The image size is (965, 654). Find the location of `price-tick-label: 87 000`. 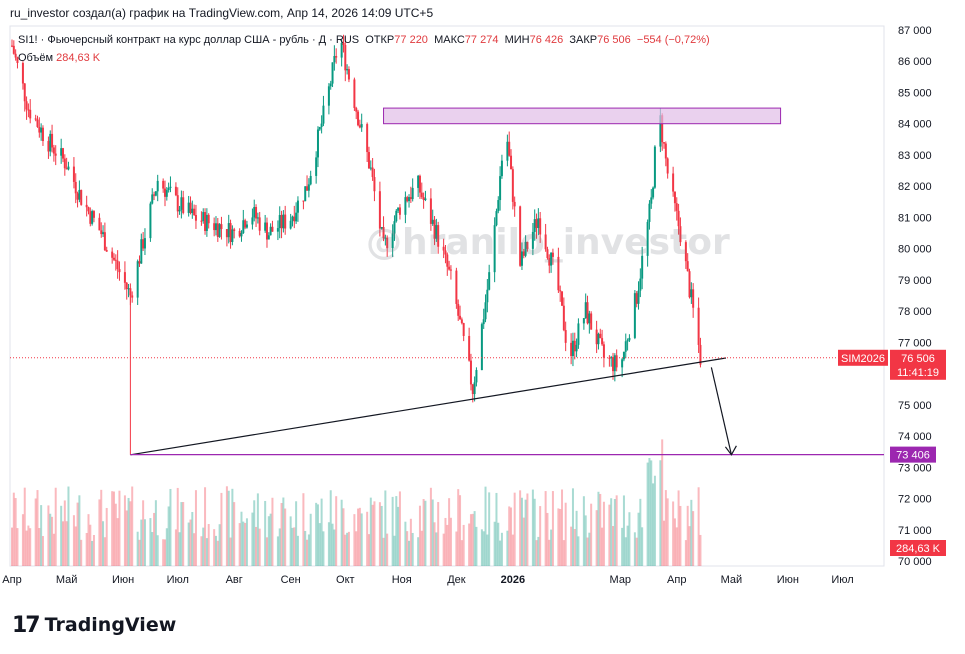

price-tick-label: 87 000 is located at coordinates (915, 31).